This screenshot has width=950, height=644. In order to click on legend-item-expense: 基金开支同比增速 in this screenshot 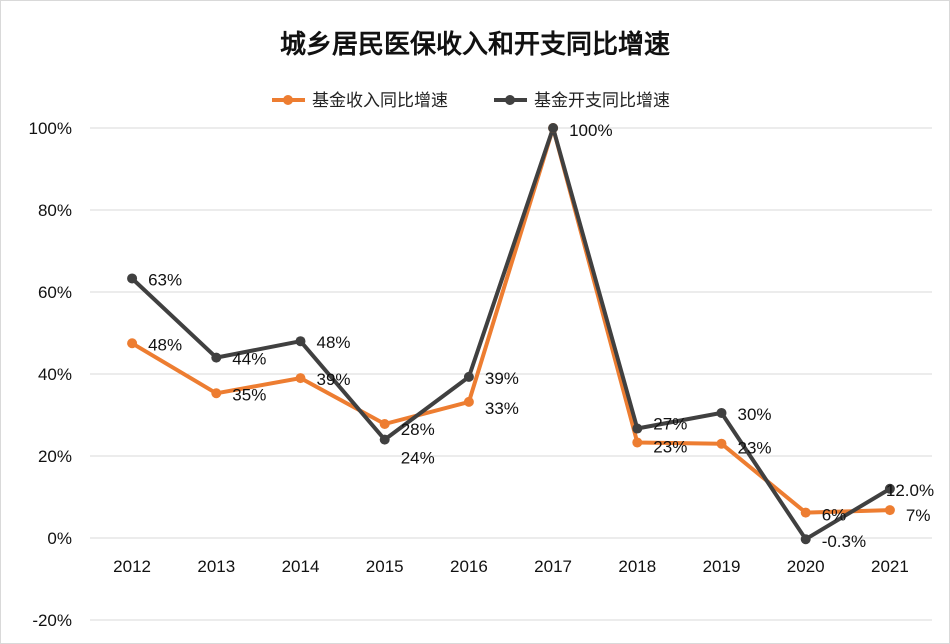, I will do `click(582, 101)`.